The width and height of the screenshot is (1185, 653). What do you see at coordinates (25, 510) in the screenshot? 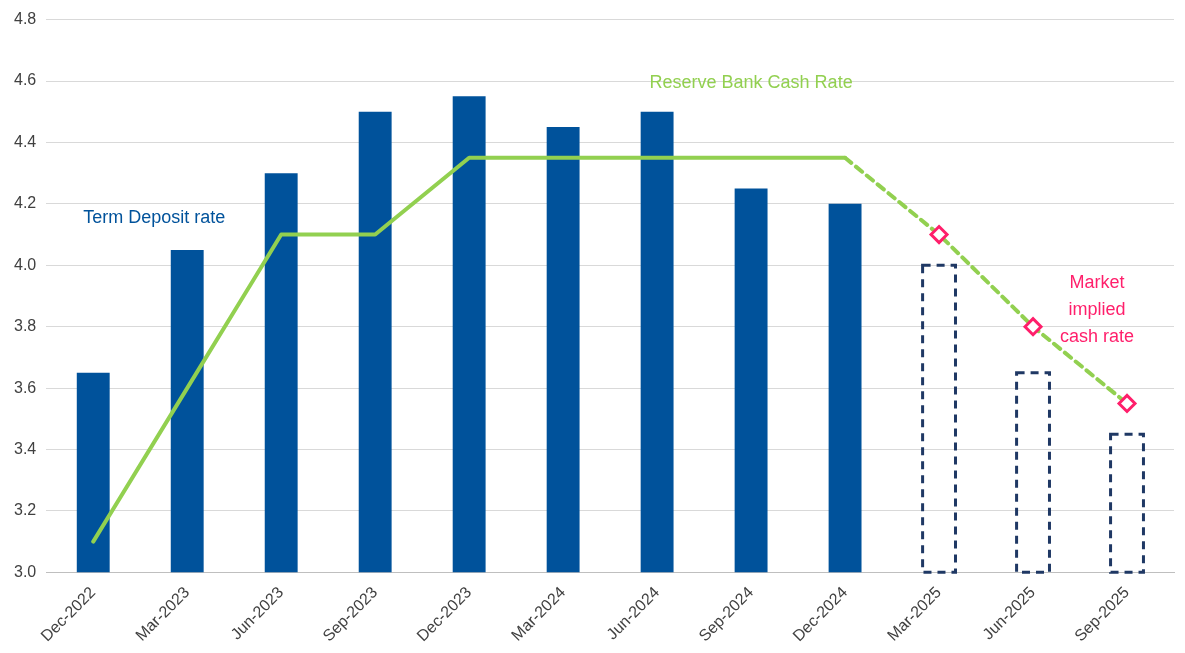
I see `y-tick-label: 3.2` at bounding box center [25, 510].